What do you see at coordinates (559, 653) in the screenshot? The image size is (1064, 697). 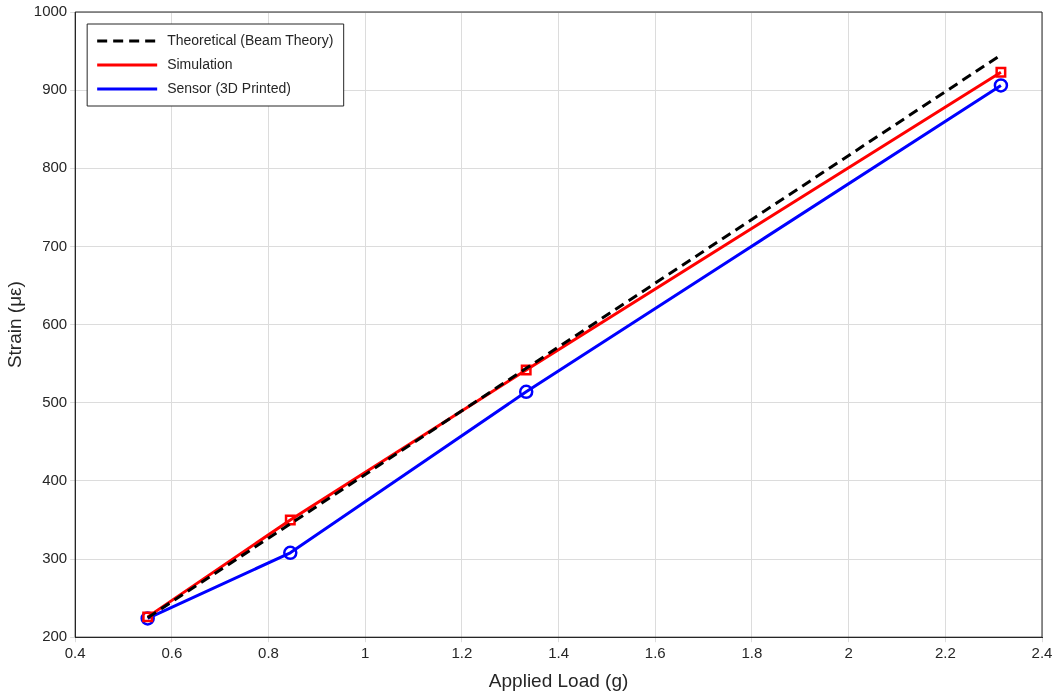 I see `x-tick-label: 1.4` at bounding box center [559, 653].